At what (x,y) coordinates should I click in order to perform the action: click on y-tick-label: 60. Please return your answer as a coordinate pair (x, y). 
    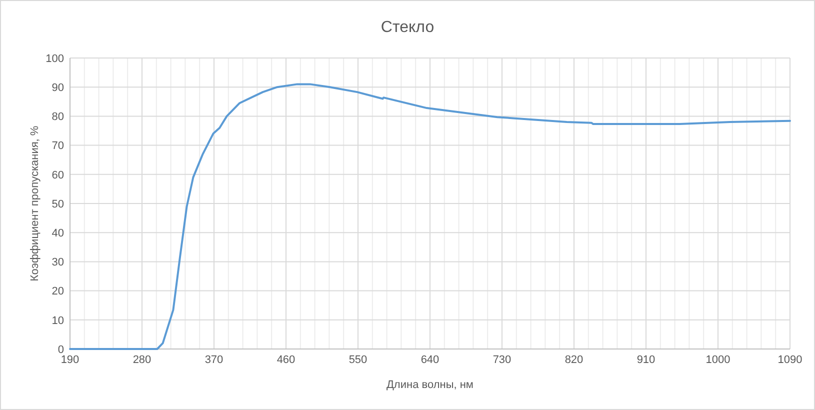
    Looking at the image, I should click on (58, 175).